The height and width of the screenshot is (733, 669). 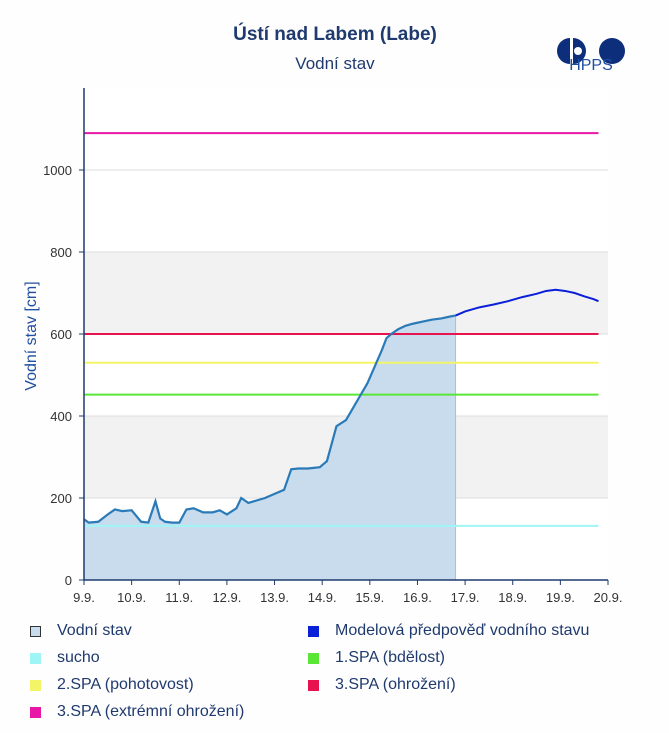 What do you see at coordinates (417, 597) in the screenshot?
I see `x-tick-label-7: 16.9.` at bounding box center [417, 597].